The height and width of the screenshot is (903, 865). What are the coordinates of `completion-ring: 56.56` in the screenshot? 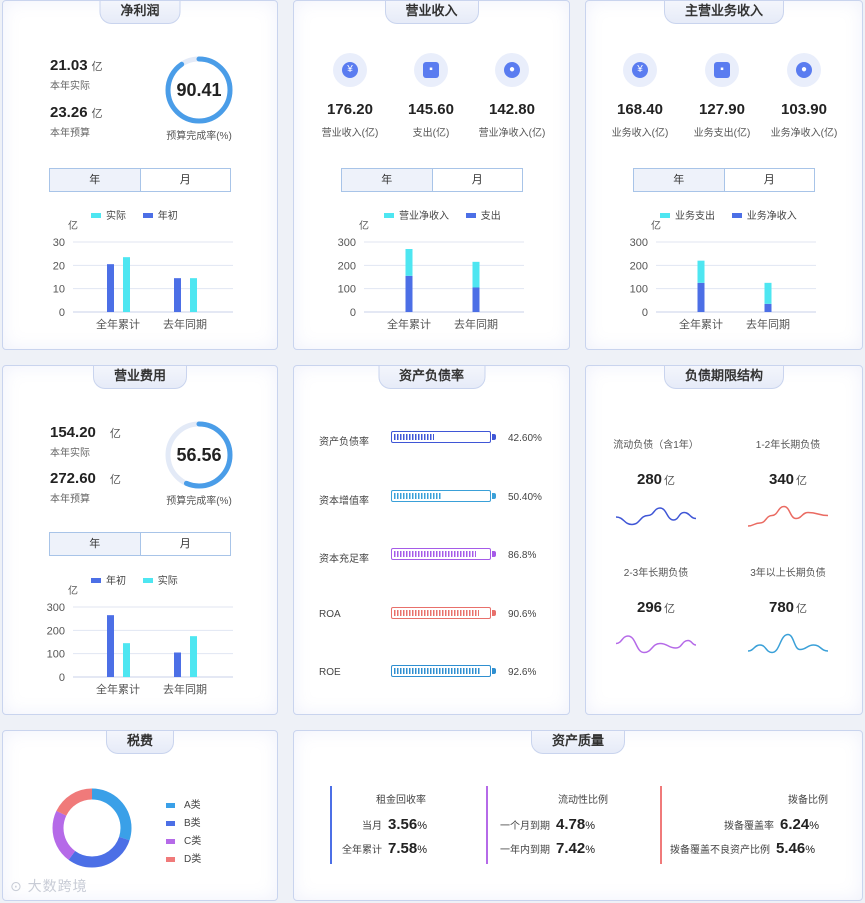 It's located at (199, 455).